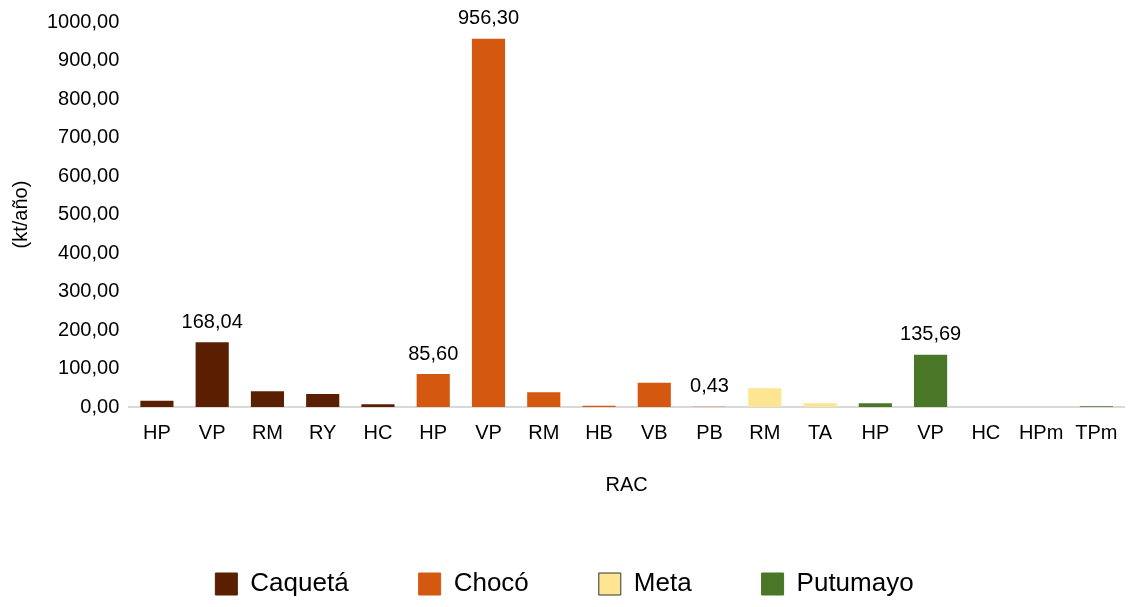  What do you see at coordinates (820, 431) in the screenshot?
I see `x-tick-label: TA` at bounding box center [820, 431].